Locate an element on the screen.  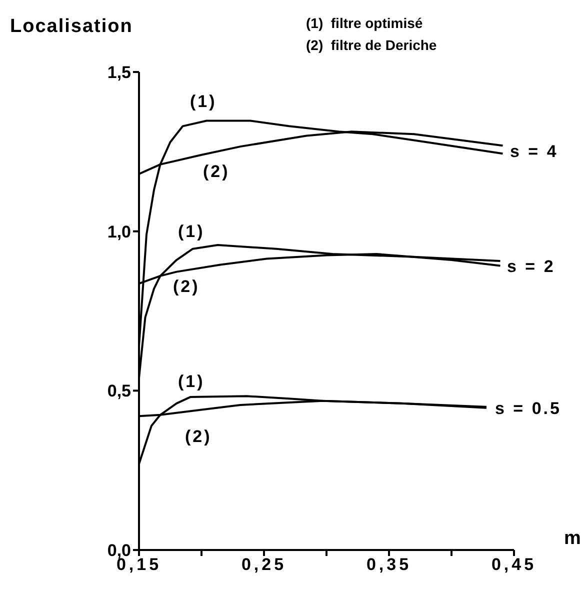
annotation: s = 2 is located at coordinates (531, 267).